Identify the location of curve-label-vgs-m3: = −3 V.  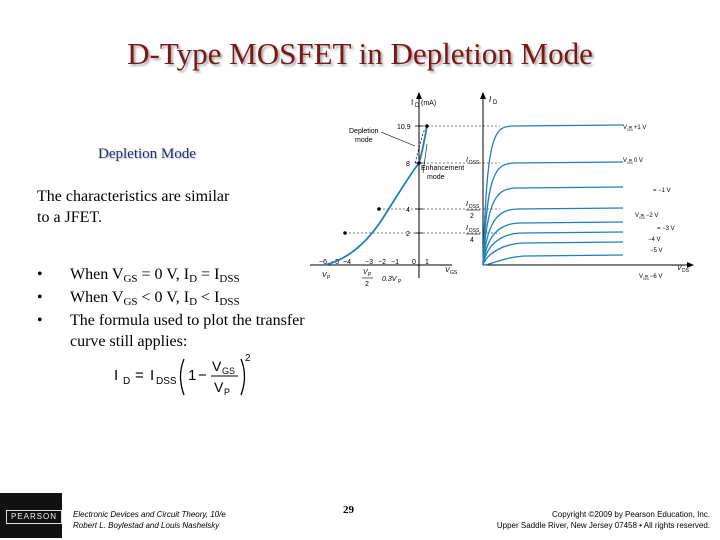
(666, 229).